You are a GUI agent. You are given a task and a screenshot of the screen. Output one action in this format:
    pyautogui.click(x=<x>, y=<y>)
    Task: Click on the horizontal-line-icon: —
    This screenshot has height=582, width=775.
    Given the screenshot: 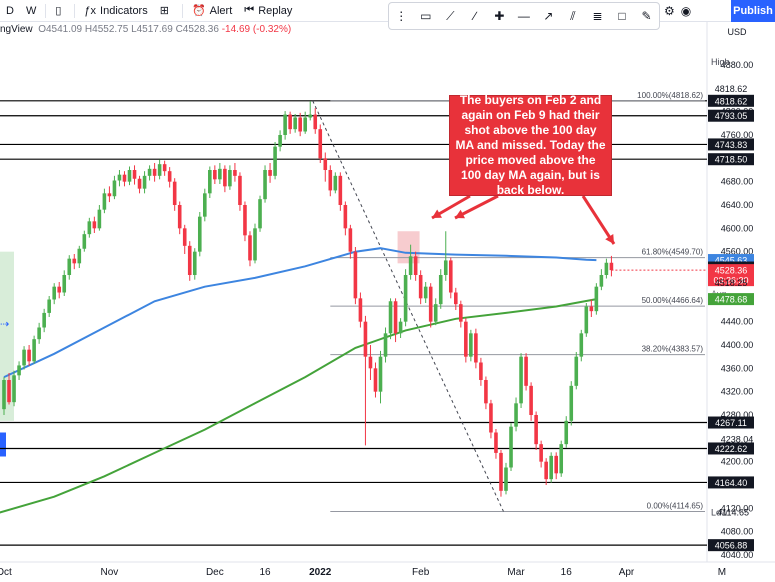 What is the action you would take?
    pyautogui.click(x=523, y=16)
    